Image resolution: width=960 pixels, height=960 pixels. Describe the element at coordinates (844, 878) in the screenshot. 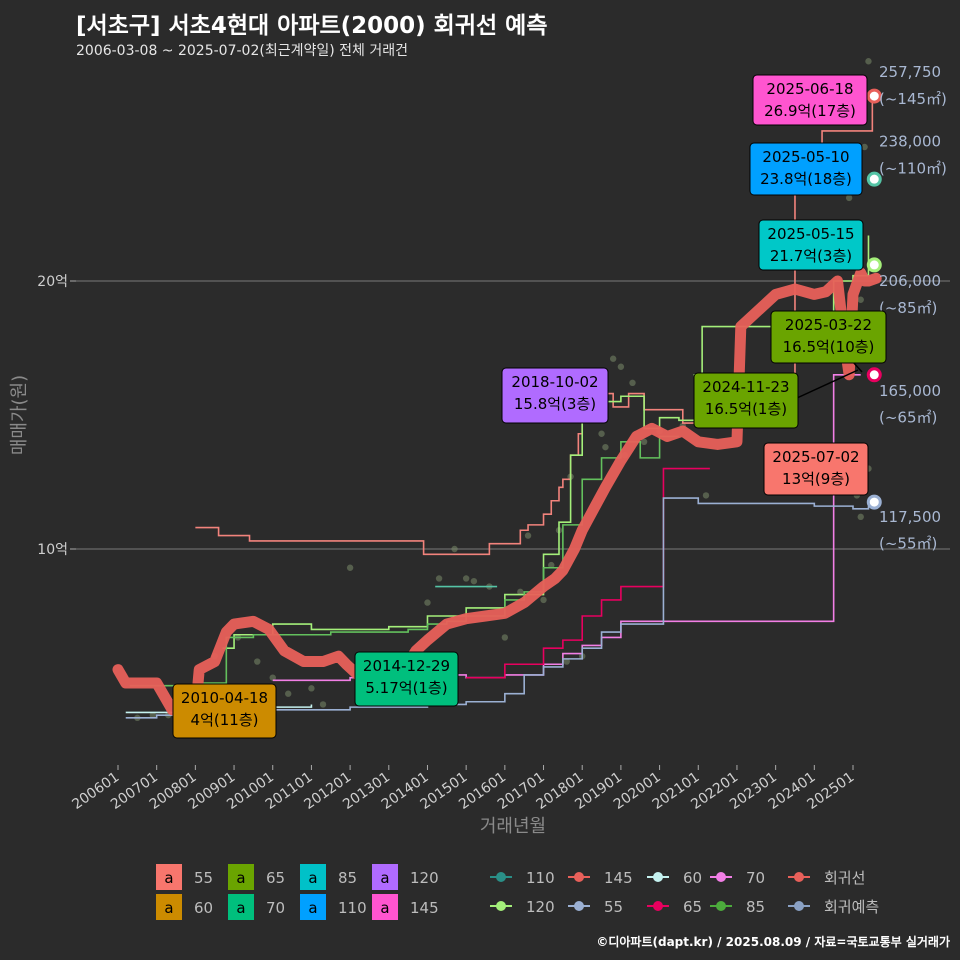

I see `legend-line-label: 회귀선` at that location.